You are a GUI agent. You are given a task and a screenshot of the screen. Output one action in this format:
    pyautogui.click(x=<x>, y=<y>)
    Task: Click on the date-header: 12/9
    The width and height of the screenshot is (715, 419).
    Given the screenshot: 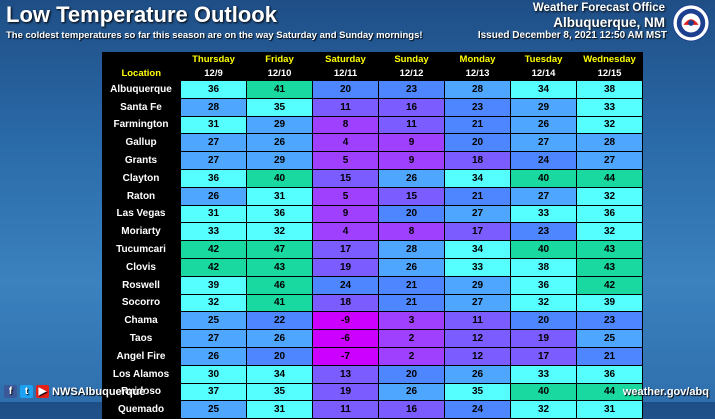 What is the action you would take?
    pyautogui.click(x=213, y=73)
    